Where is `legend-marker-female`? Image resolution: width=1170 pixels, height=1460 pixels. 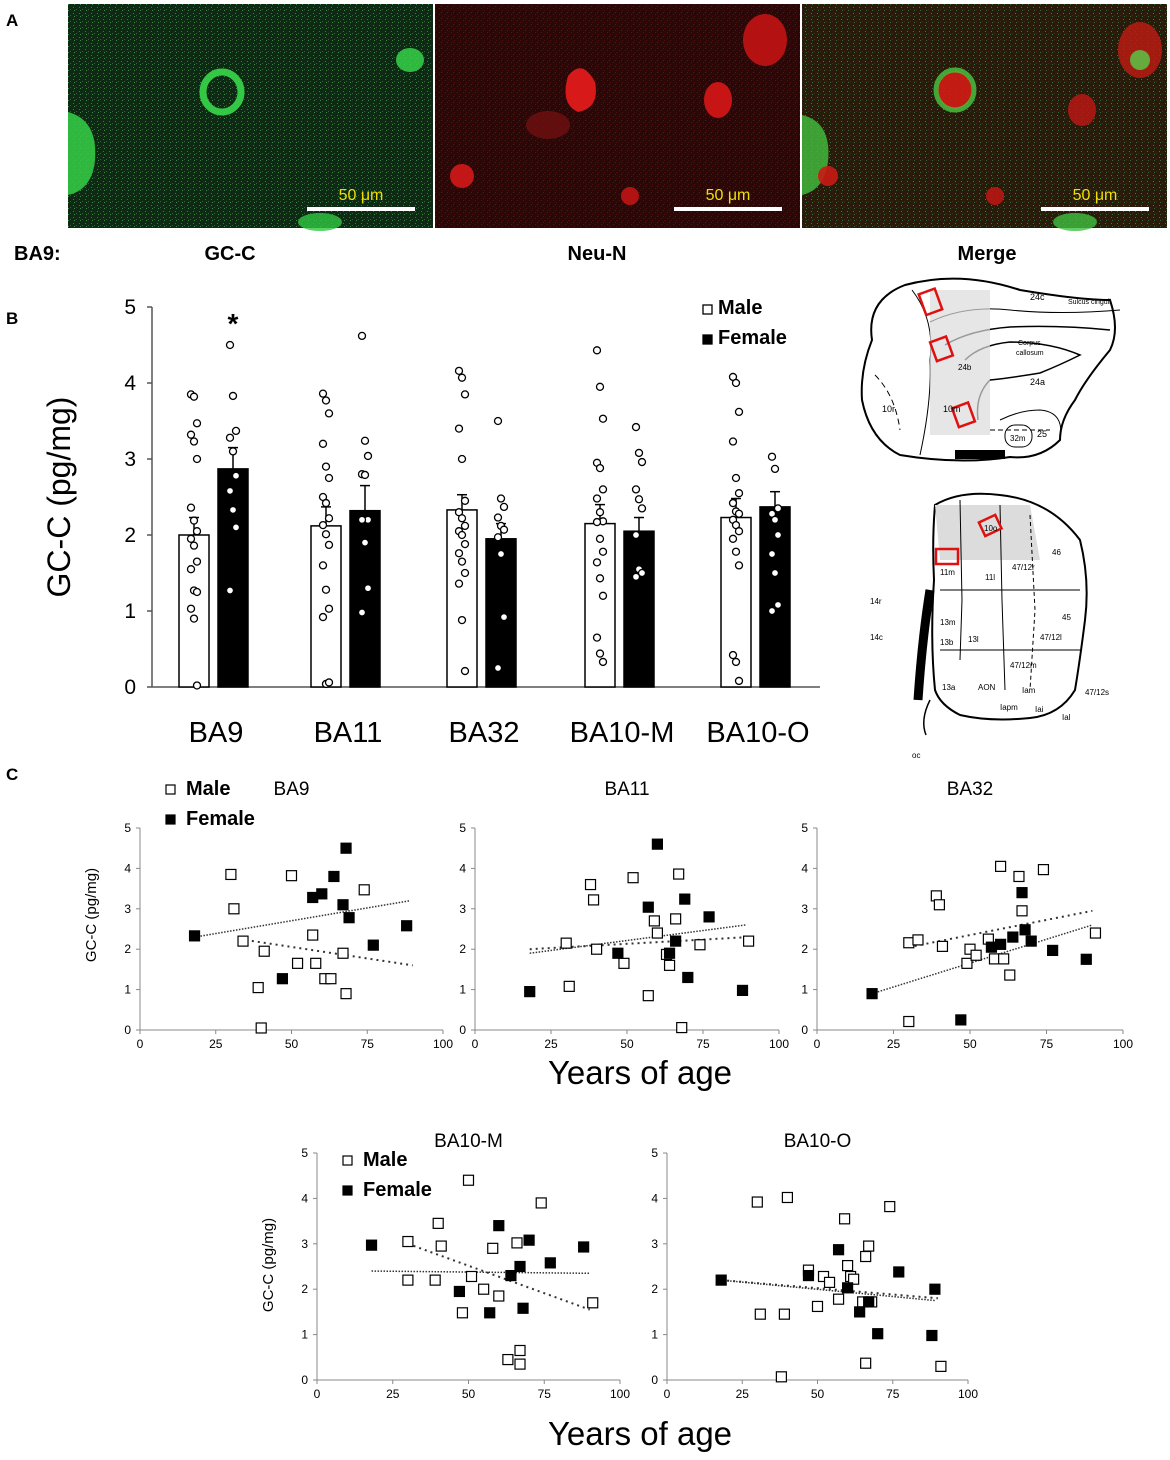 legend-marker-female is located at coordinates (170, 819).